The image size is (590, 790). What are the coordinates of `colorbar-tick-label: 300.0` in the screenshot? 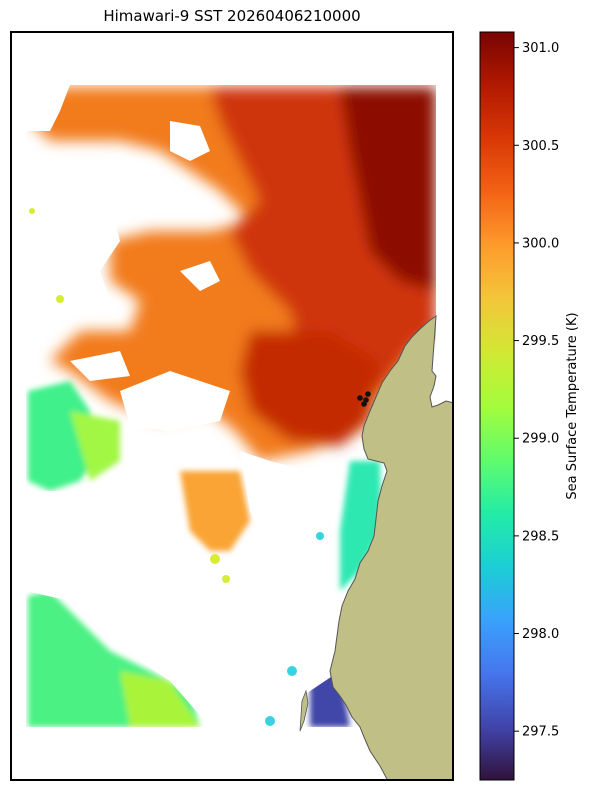 It's located at (540, 243).